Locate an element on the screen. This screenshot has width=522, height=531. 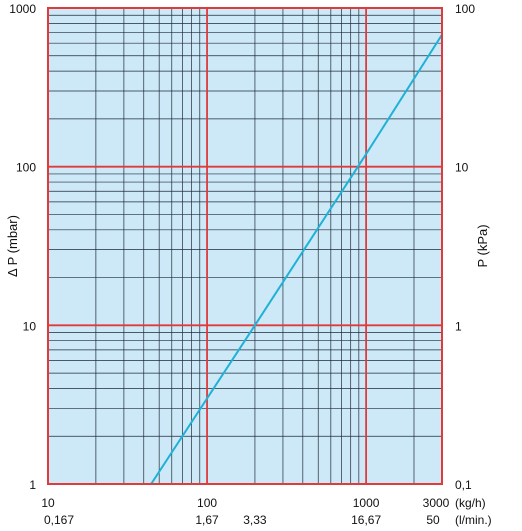
y2-tick-label: 0,1 is located at coordinates (463, 485).